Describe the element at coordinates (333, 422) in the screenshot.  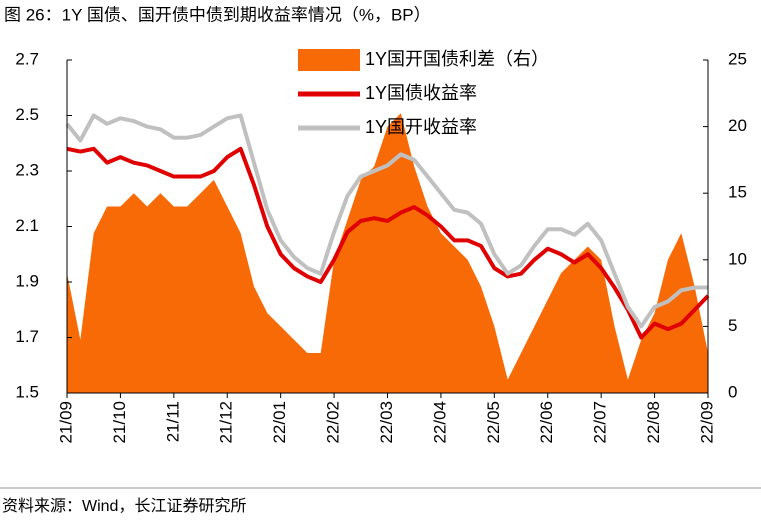
I see `x-tick-label: 22/02` at that location.